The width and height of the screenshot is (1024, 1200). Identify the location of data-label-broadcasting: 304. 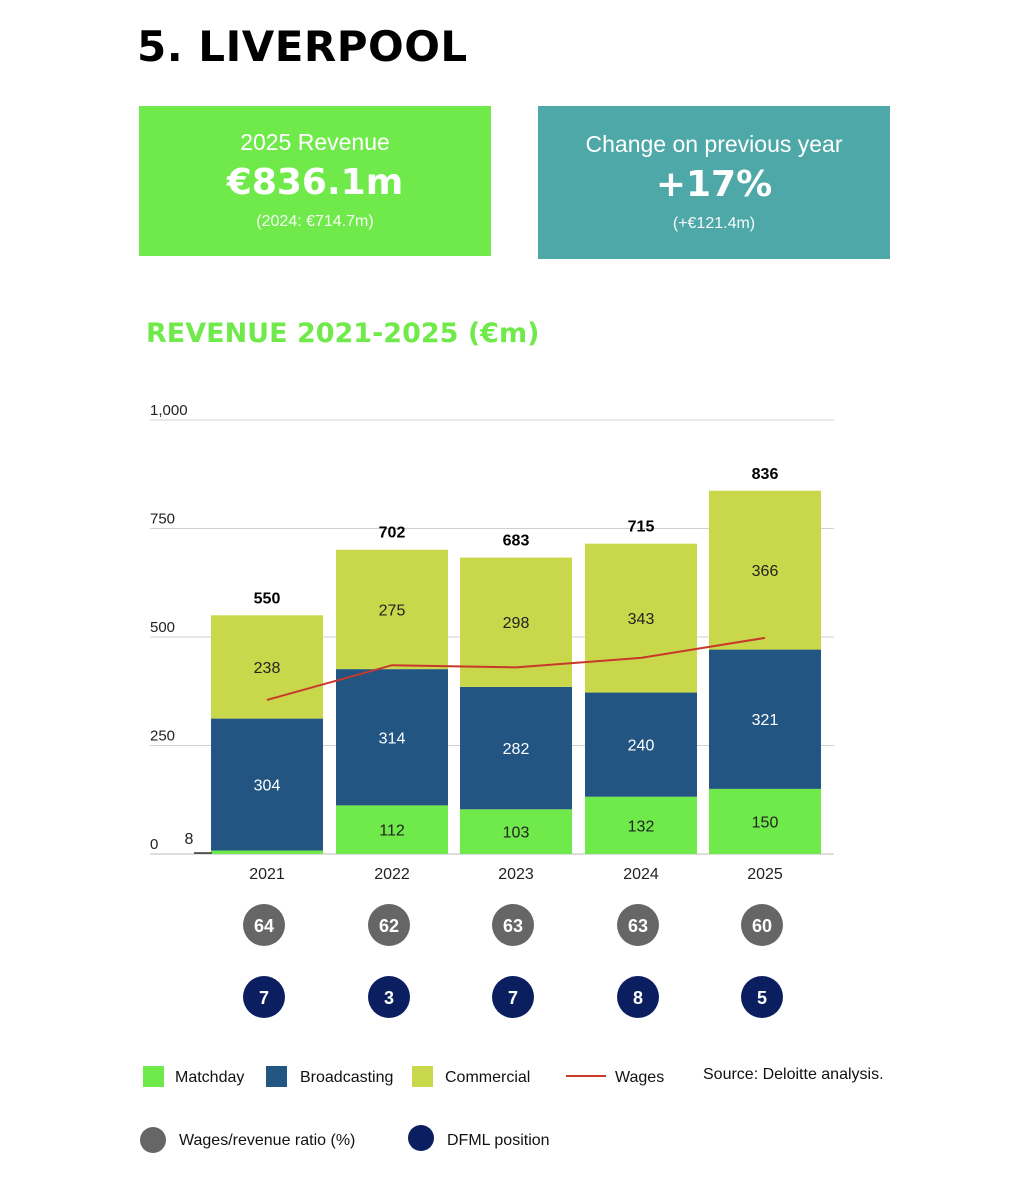
(267, 786).